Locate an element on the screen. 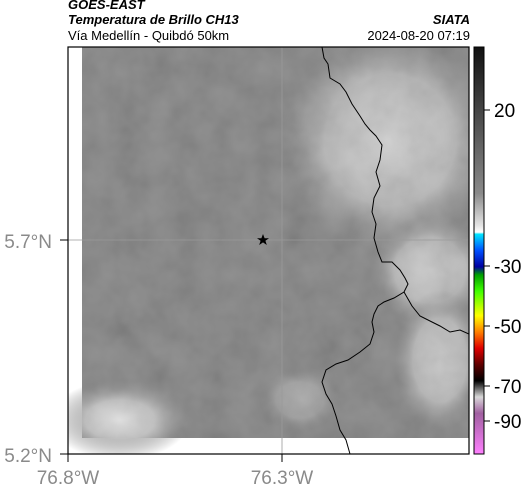 The image size is (526, 491). lat-tick-label: 5.2°N is located at coordinates (28, 456).